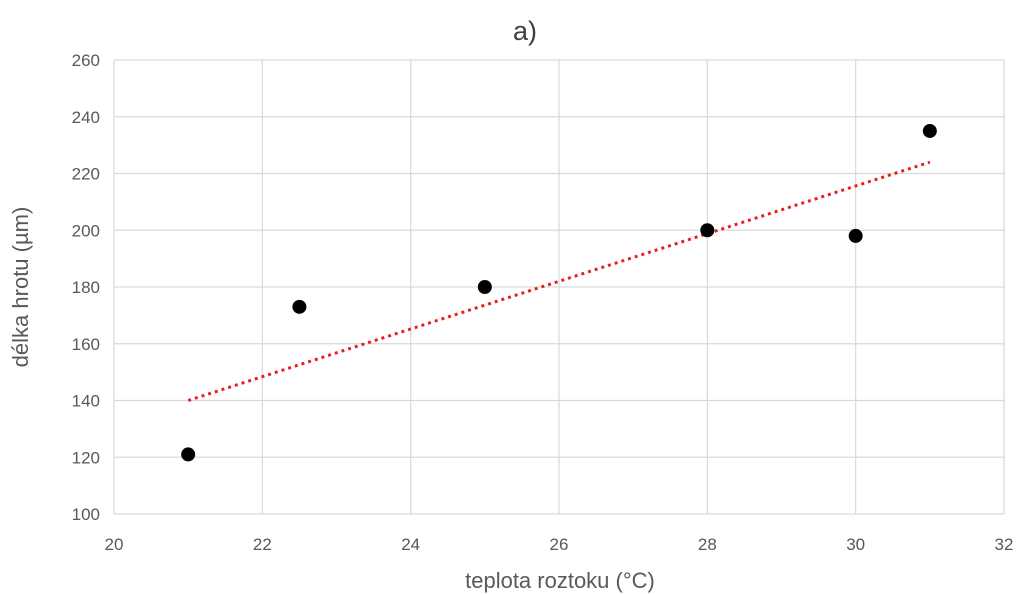  Describe the element at coordinates (86, 401) in the screenshot. I see `y-tick-label: 140` at that location.